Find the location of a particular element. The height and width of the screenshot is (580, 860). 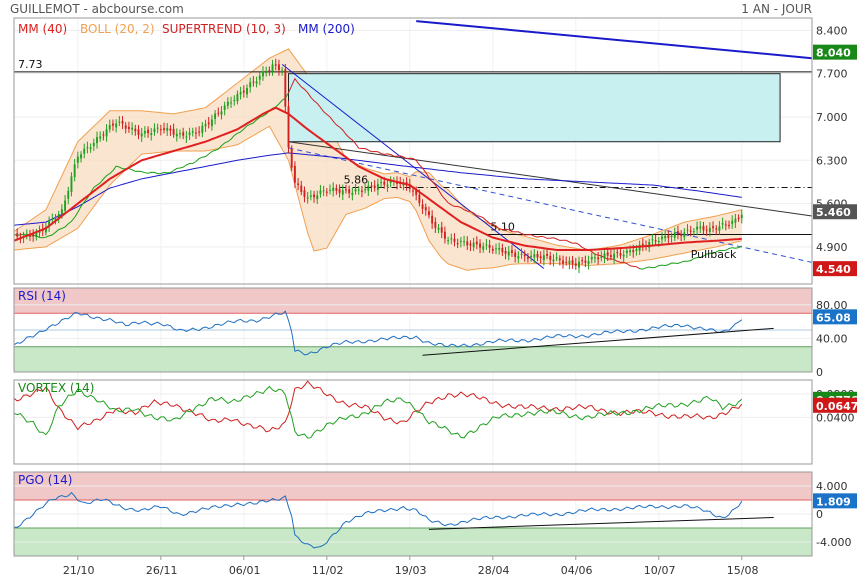

pgo-ytick-label: 0 is located at coordinates (819, 514).